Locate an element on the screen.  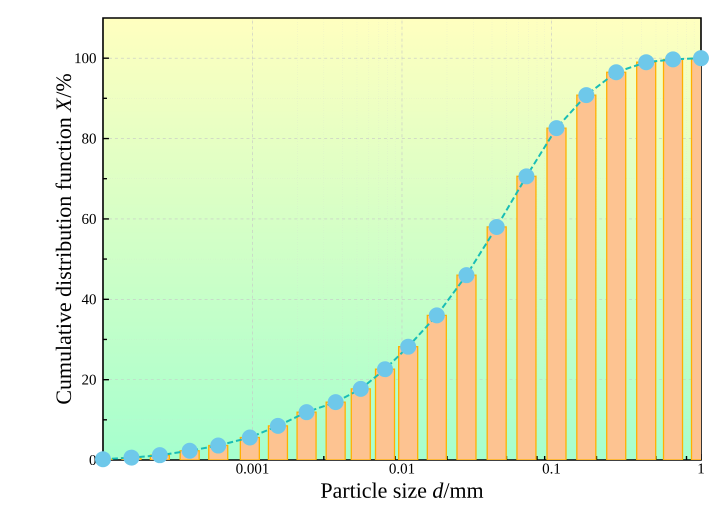
x-tick-label: 0.1 is located at coordinates (551, 469).